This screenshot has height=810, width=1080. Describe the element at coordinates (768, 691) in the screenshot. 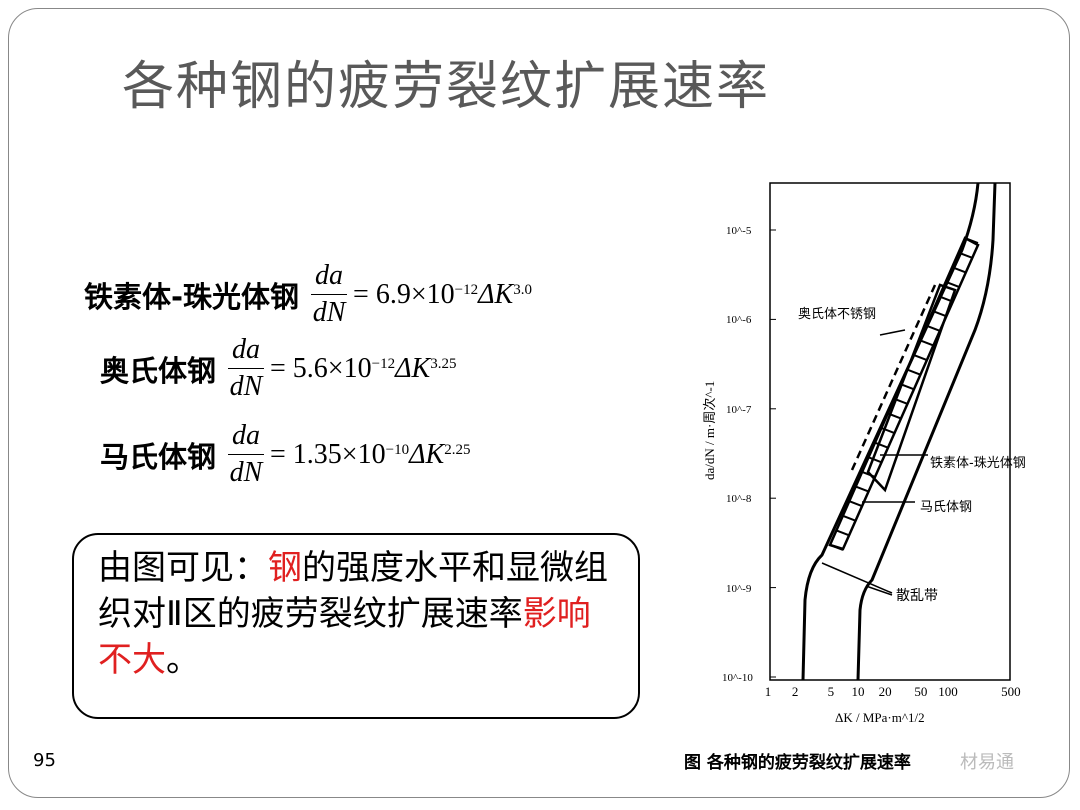

I see `x-tick-label: 1` at that location.